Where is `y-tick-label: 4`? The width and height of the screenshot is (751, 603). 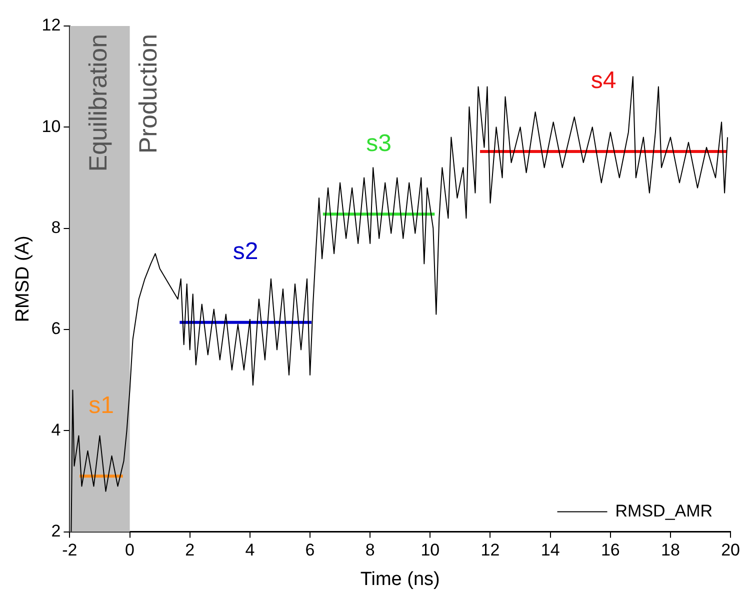
y-tick-label: 4 is located at coordinates (56, 430).